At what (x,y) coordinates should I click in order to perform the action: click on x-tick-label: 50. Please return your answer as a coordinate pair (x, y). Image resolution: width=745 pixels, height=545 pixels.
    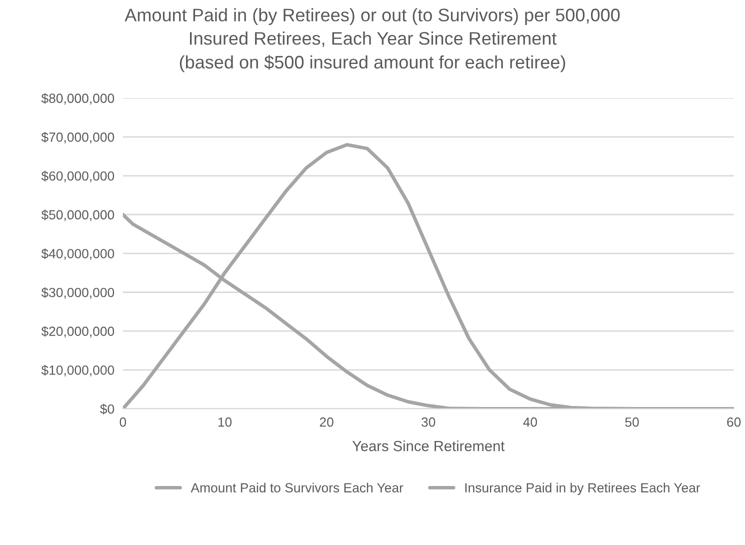
    Looking at the image, I should click on (632, 422).